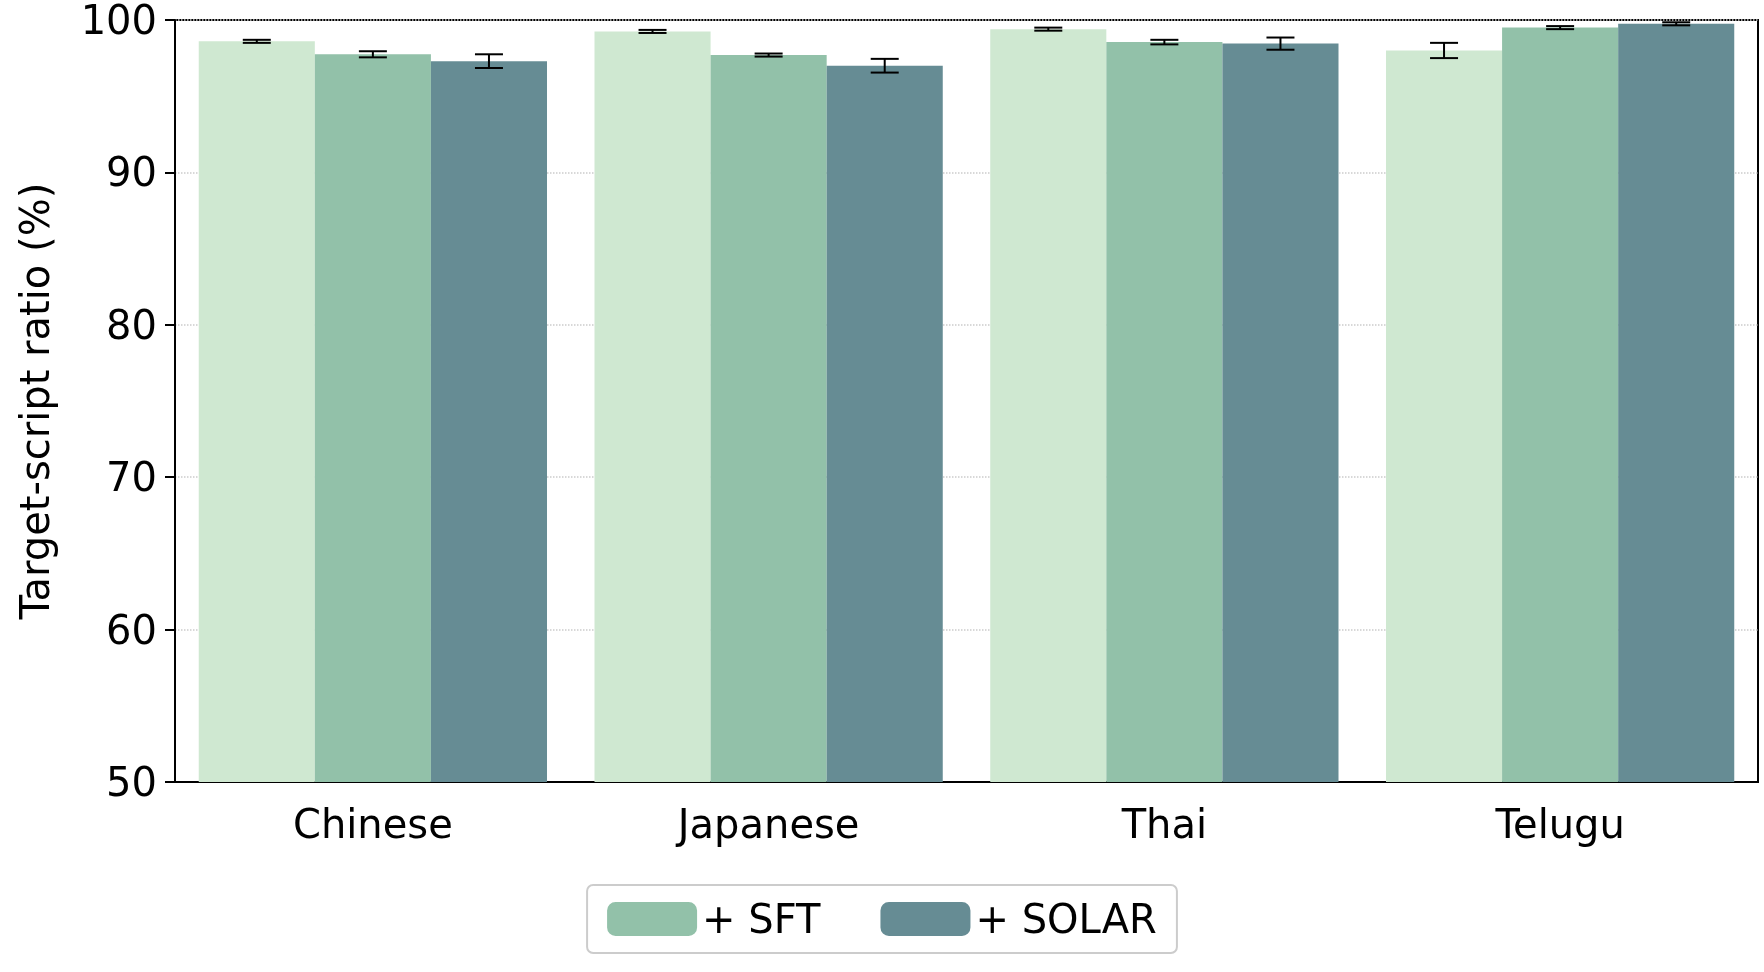 Image resolution: width=1764 pixels, height=972 pixels. Describe the element at coordinates (35, 401) in the screenshot. I see `y-axis-title: Target-script ratio (%)` at that location.